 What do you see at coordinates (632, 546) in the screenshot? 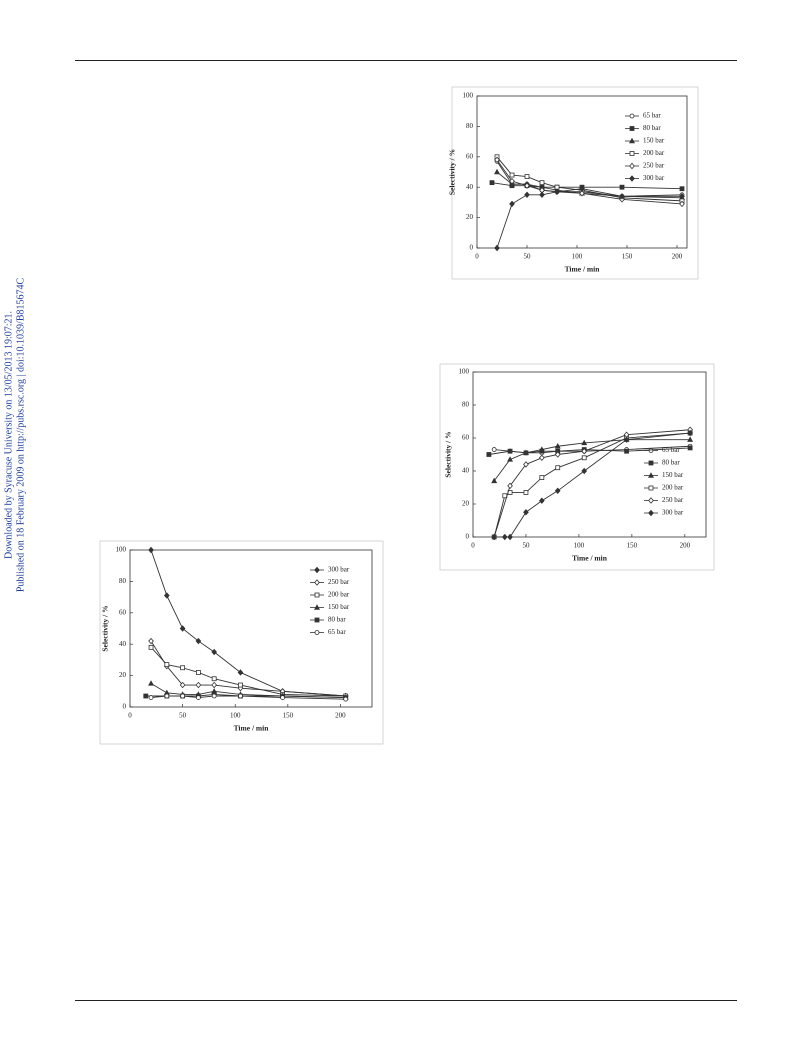
I see `x-tick-label: 150` at bounding box center [632, 546].